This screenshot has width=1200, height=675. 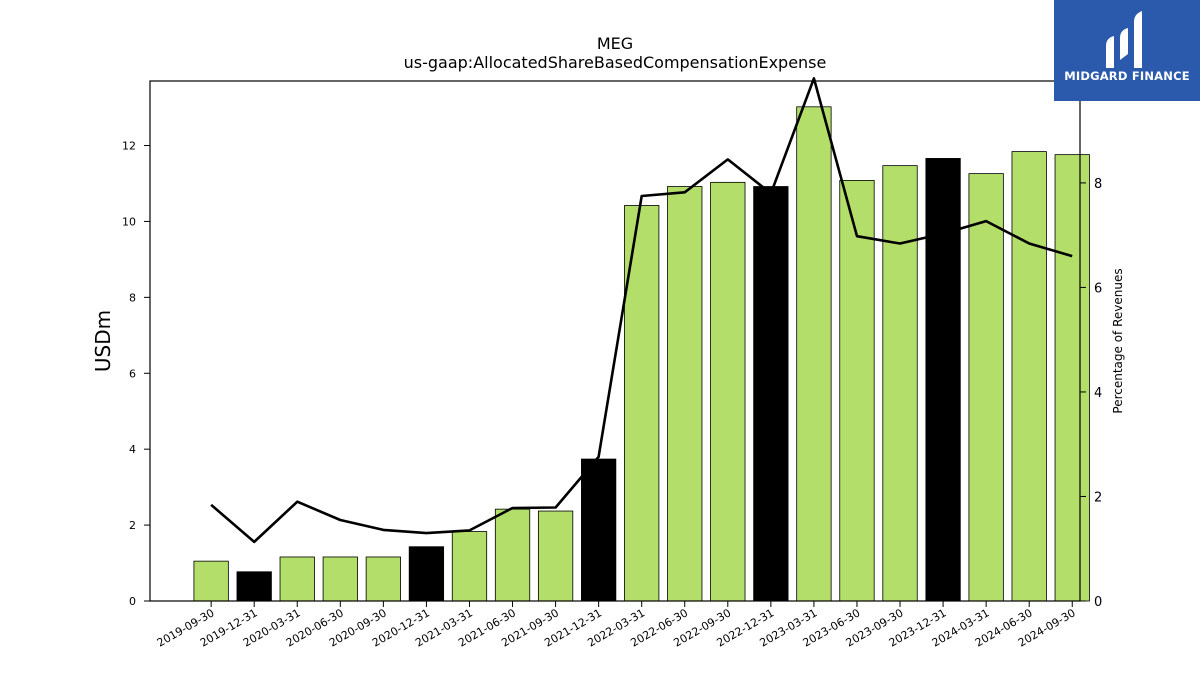 I want to click on y-tick-label: 4, so click(x=132, y=449).